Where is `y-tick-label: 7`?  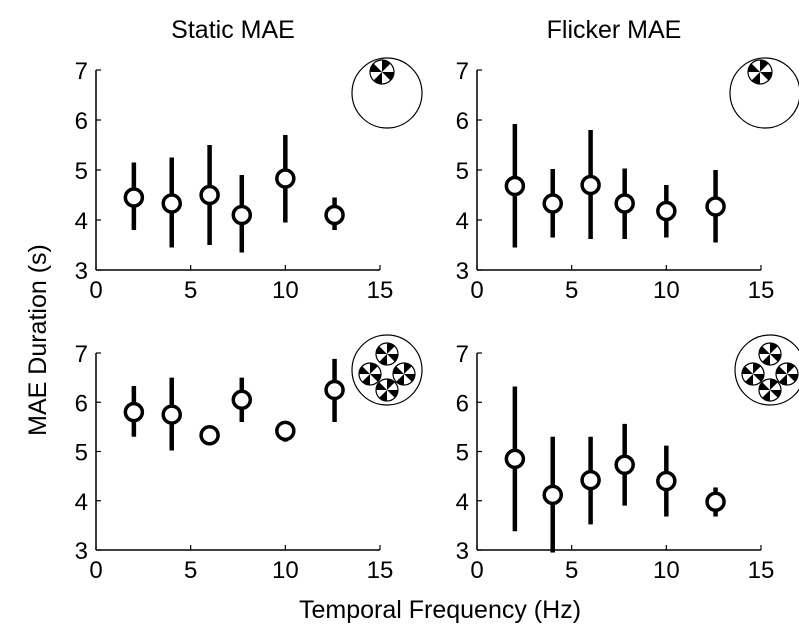
y-tick-label: 7 is located at coordinates (81, 71).